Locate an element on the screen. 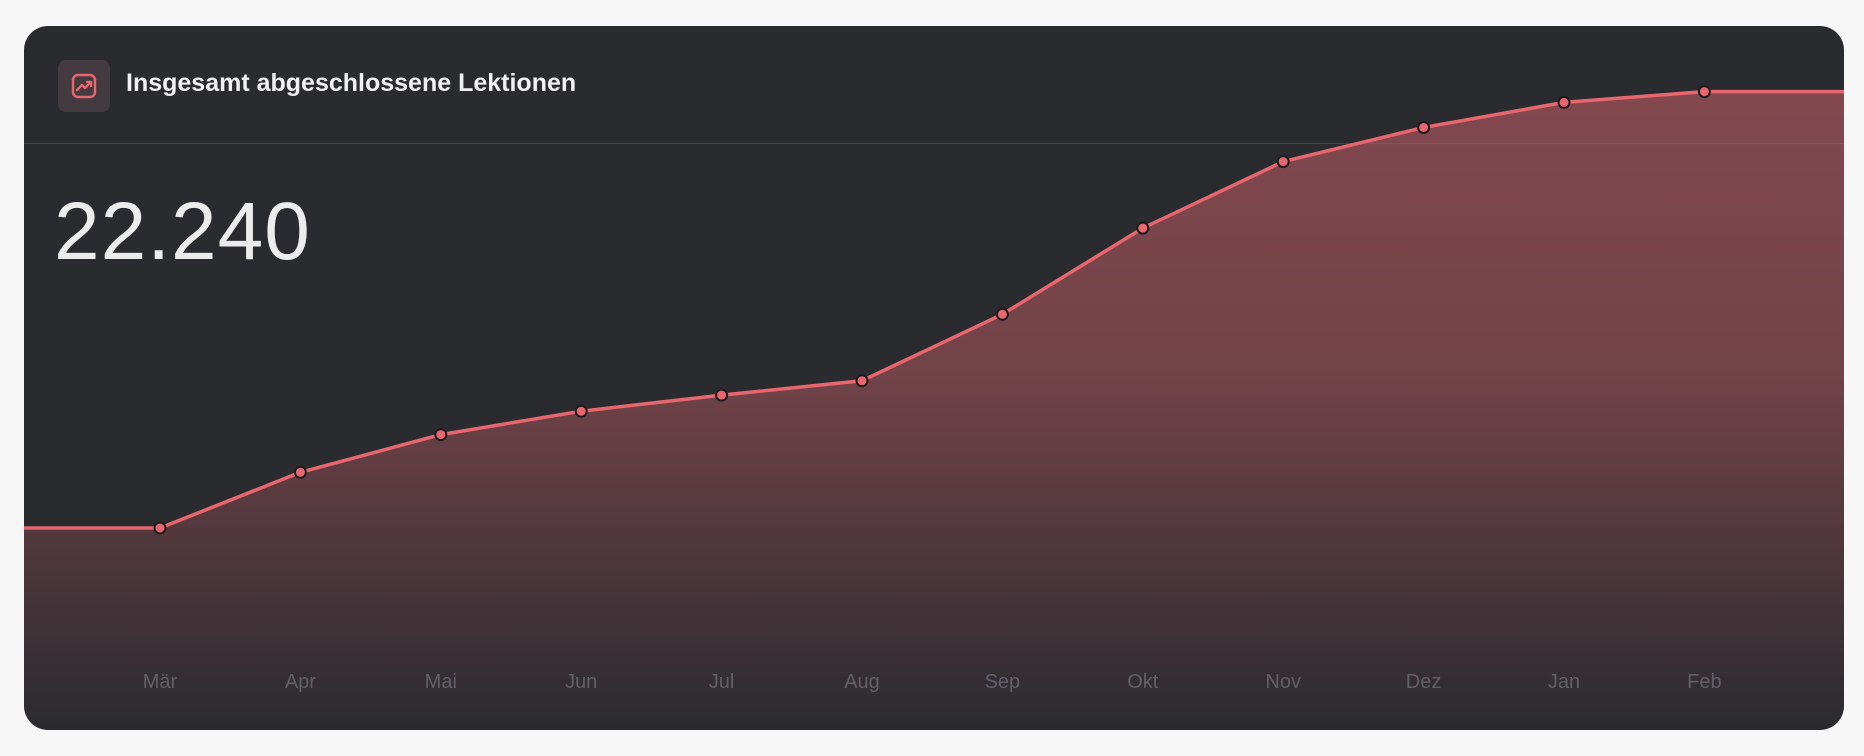 This screenshot has width=1864, height=756. data-point-aug is located at coordinates (862, 381).